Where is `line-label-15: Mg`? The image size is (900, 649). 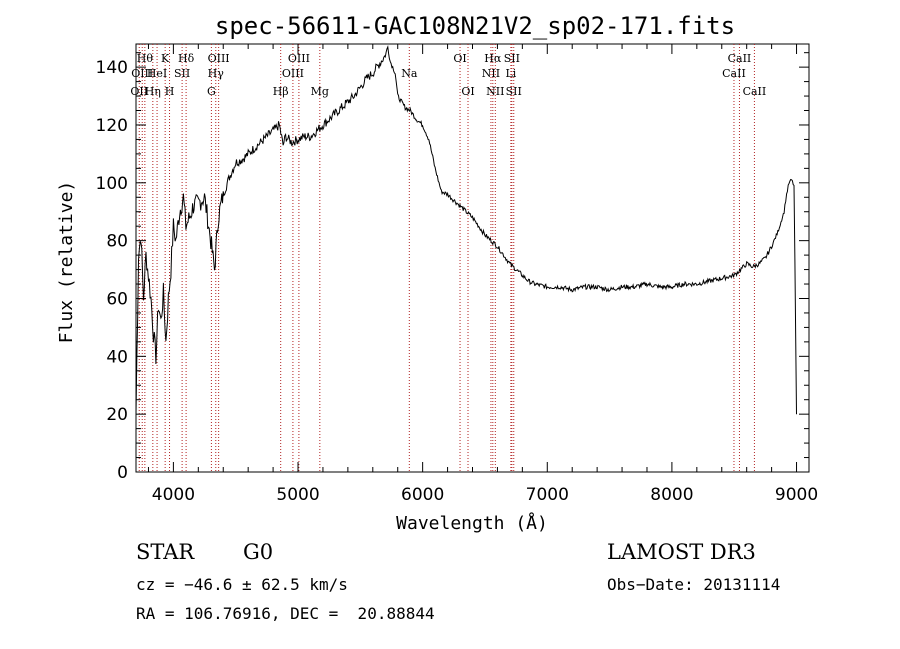 line-label-15: Mg is located at coordinates (320, 91).